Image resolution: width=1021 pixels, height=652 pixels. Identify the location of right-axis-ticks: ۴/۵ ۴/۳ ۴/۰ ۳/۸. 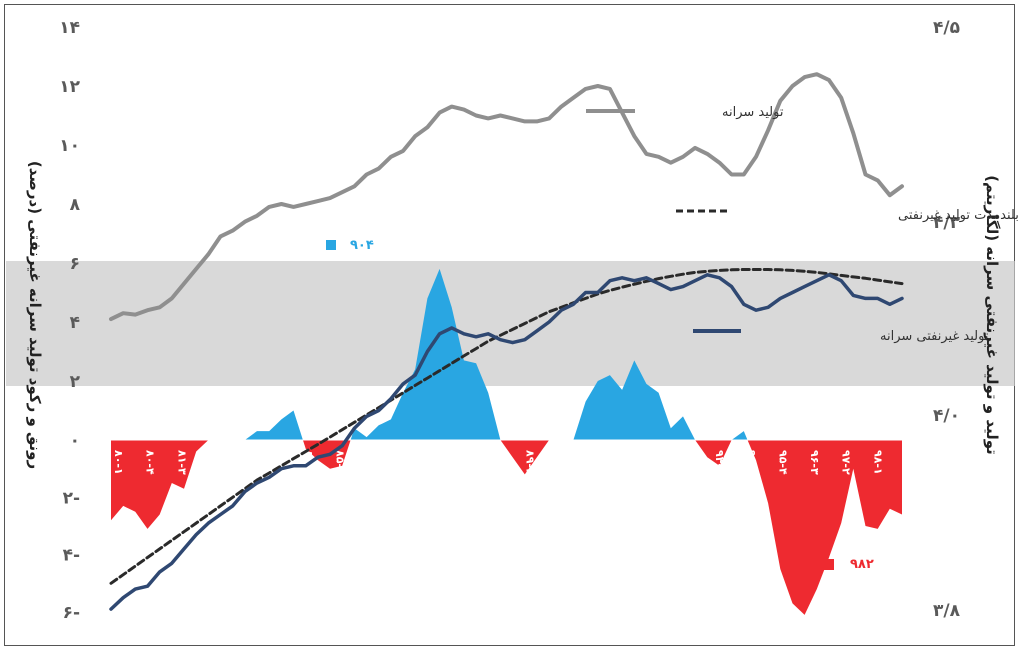
(947, 319).